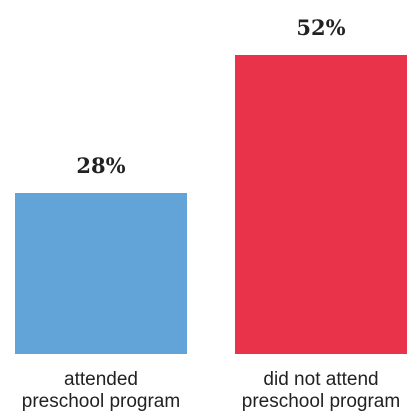 The height and width of the screenshot is (415, 414). I want to click on category-label-2-line-2: preschool program, so click(321, 401).